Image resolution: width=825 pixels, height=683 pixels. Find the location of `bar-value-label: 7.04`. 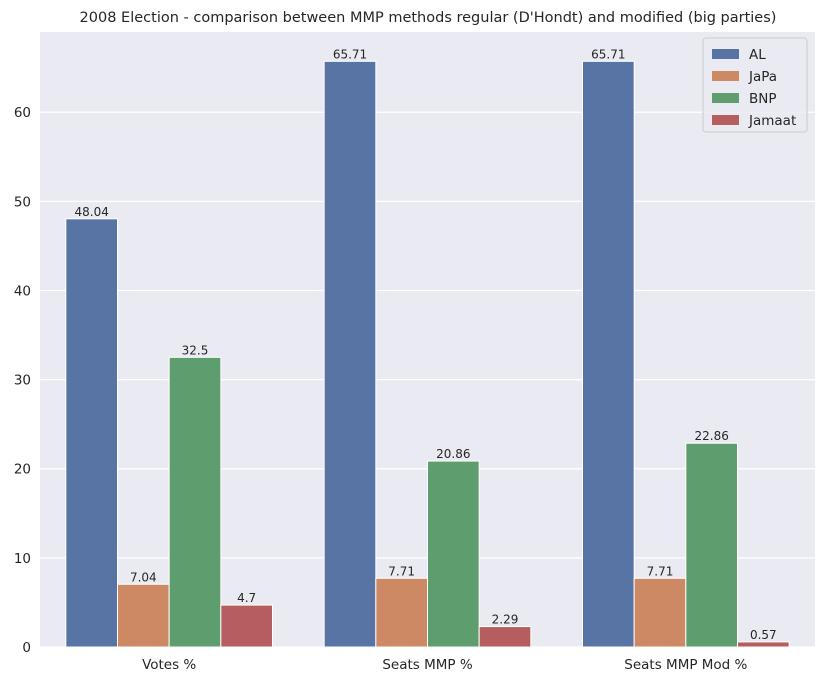

bar-value-label: 7.04 is located at coordinates (143, 577).